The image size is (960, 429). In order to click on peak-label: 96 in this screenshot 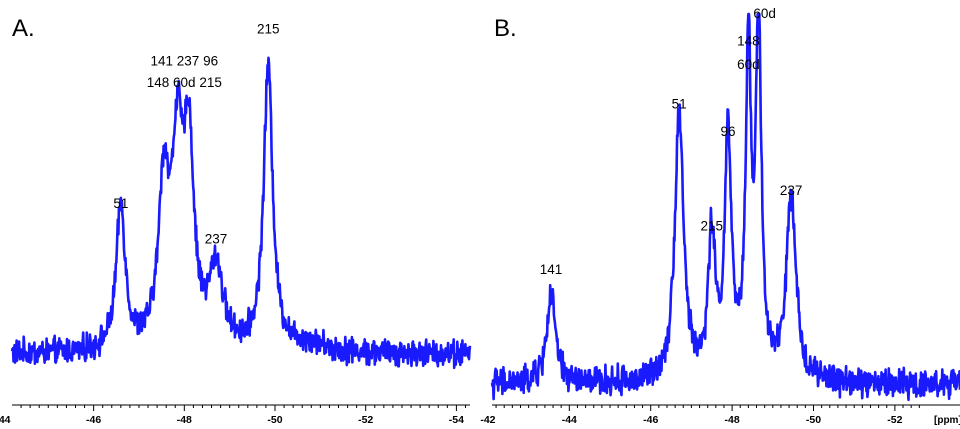, I will do `click(728, 131)`.